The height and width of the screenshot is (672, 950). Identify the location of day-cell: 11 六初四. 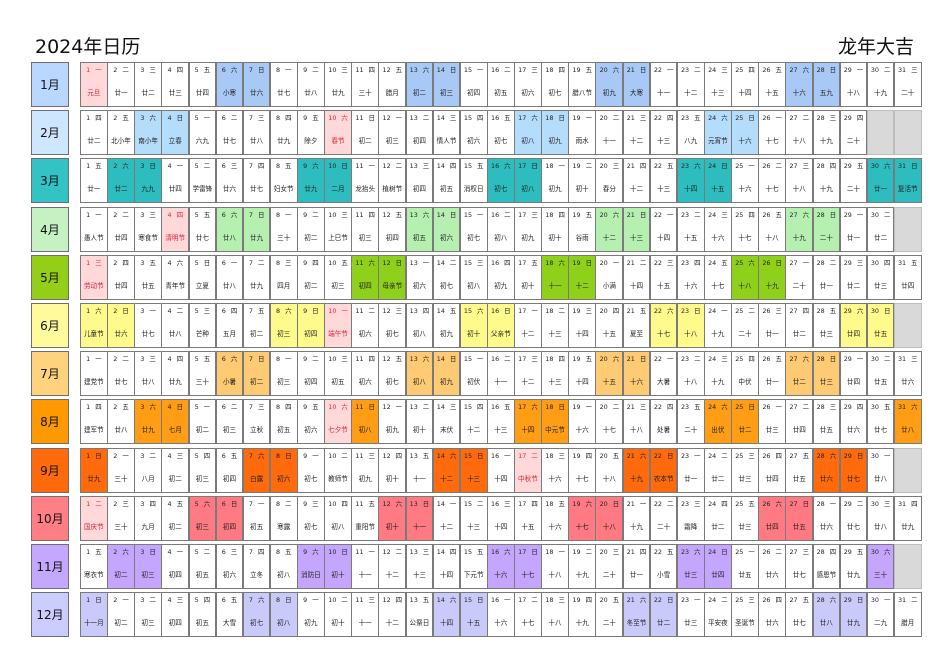
(365, 277).